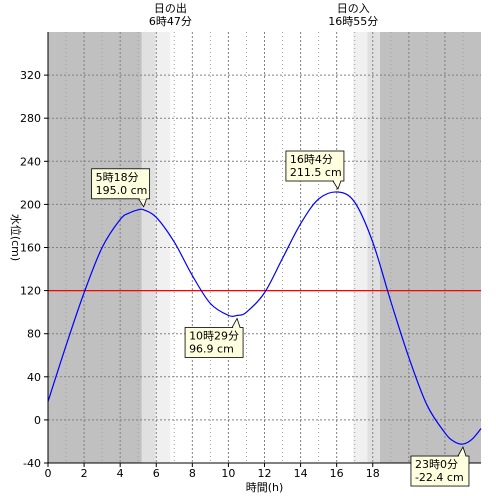  I want to click on callout-value: 211.5 cm, so click(316, 172).